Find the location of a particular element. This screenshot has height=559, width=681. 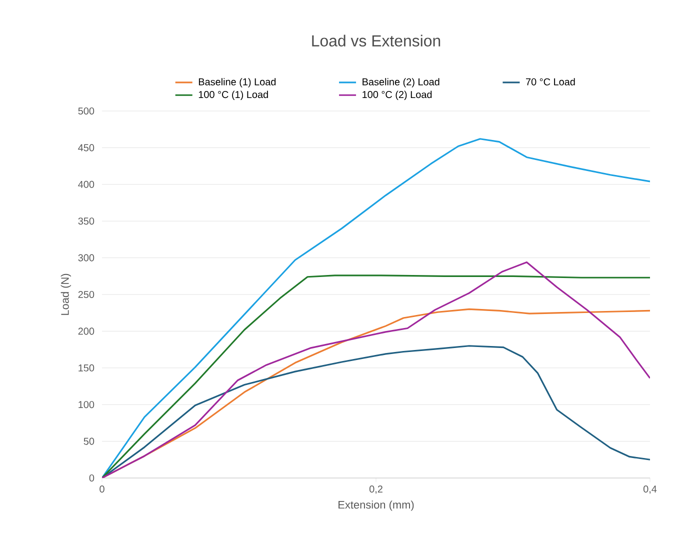

y-axis-title: Load (N) is located at coordinates (66, 294).